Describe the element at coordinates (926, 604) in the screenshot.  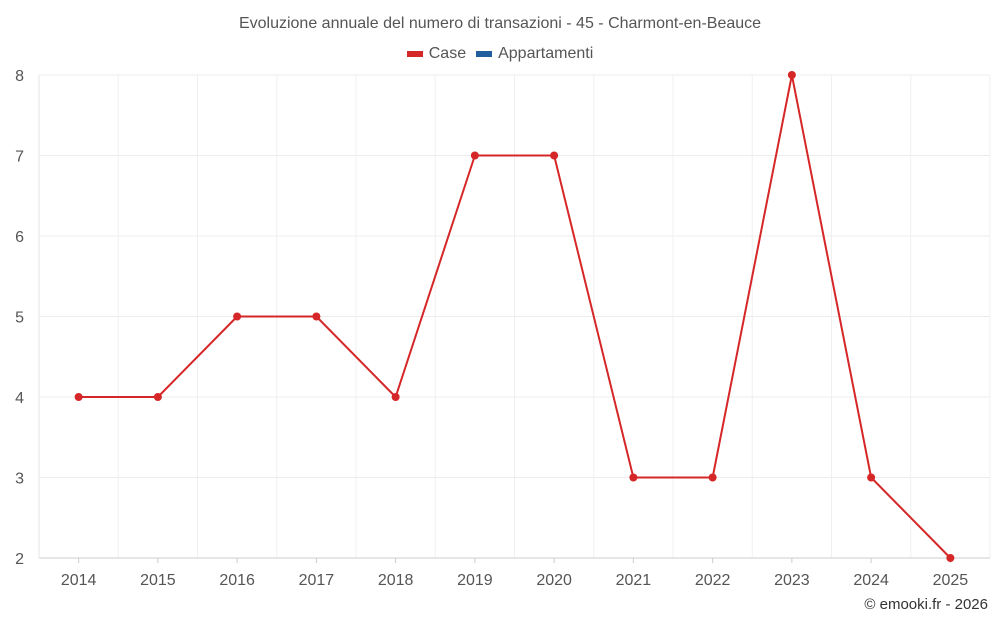
I see `credit-text: © emooki.fr - 2026` at that location.